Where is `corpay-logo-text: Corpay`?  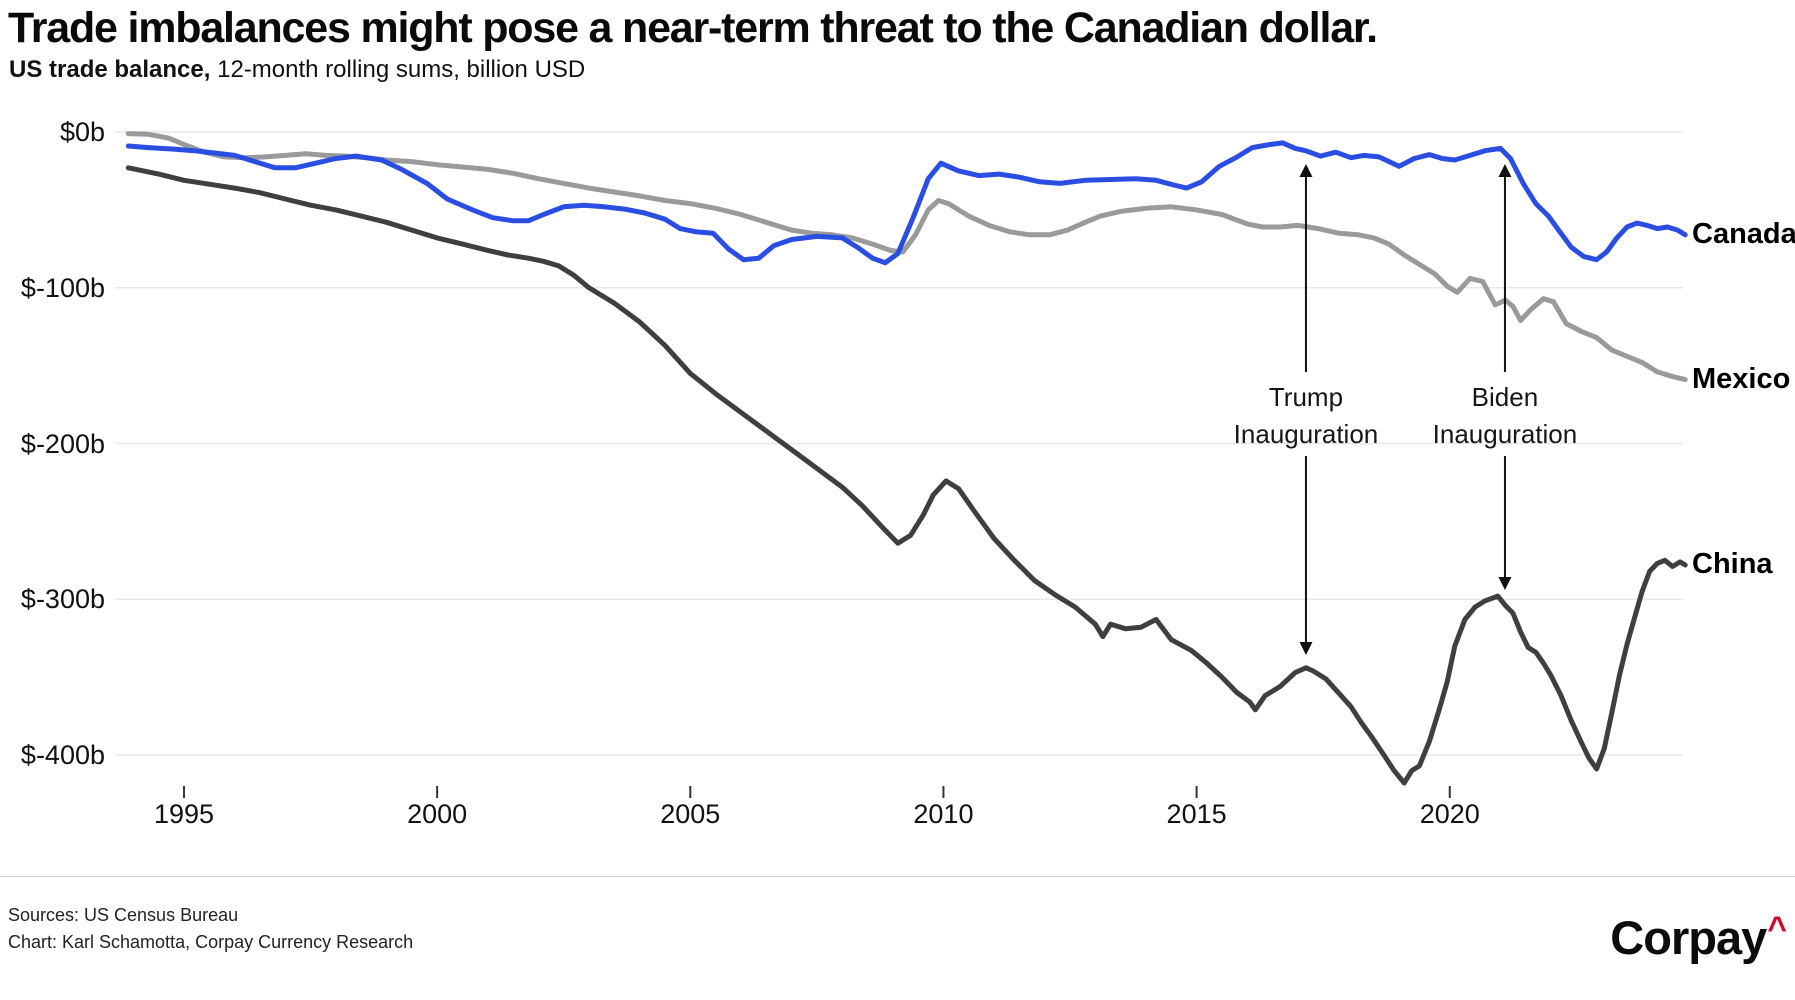
corpay-logo-text: Corpay is located at coordinates (1688, 937).